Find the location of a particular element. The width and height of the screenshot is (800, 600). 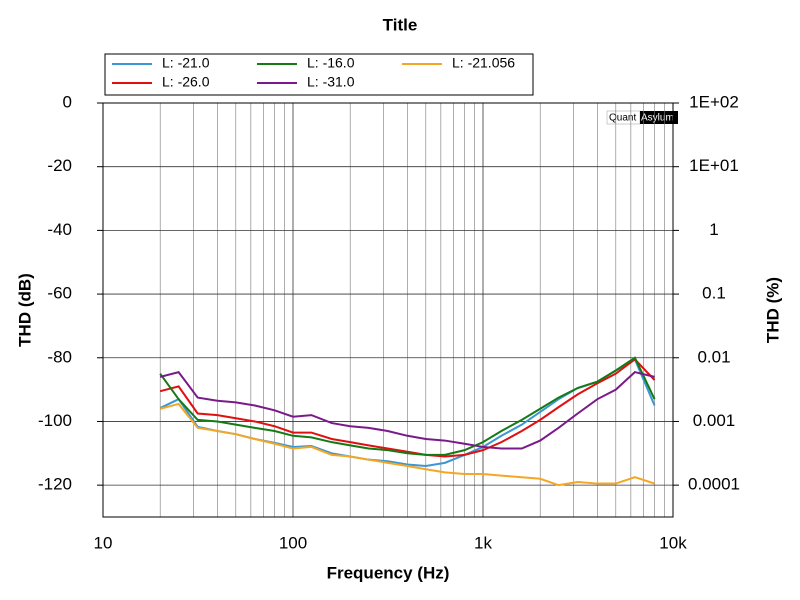

y2-axis-label: THD (%) is located at coordinates (772, 310).